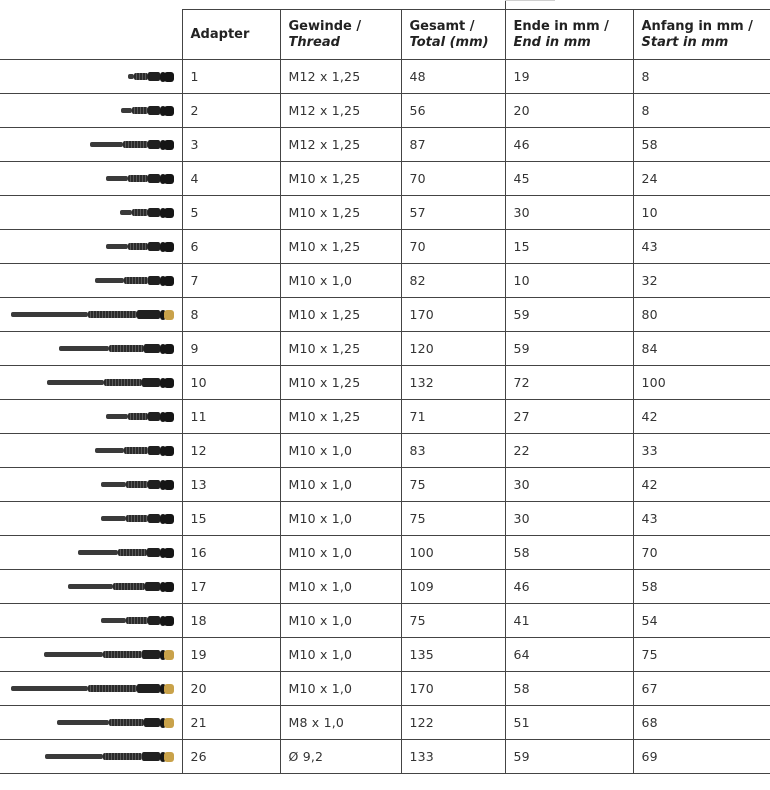 The image size is (770, 790). Describe the element at coordinates (453, 110) in the screenshot. I see `cell-total: 56` at that location.